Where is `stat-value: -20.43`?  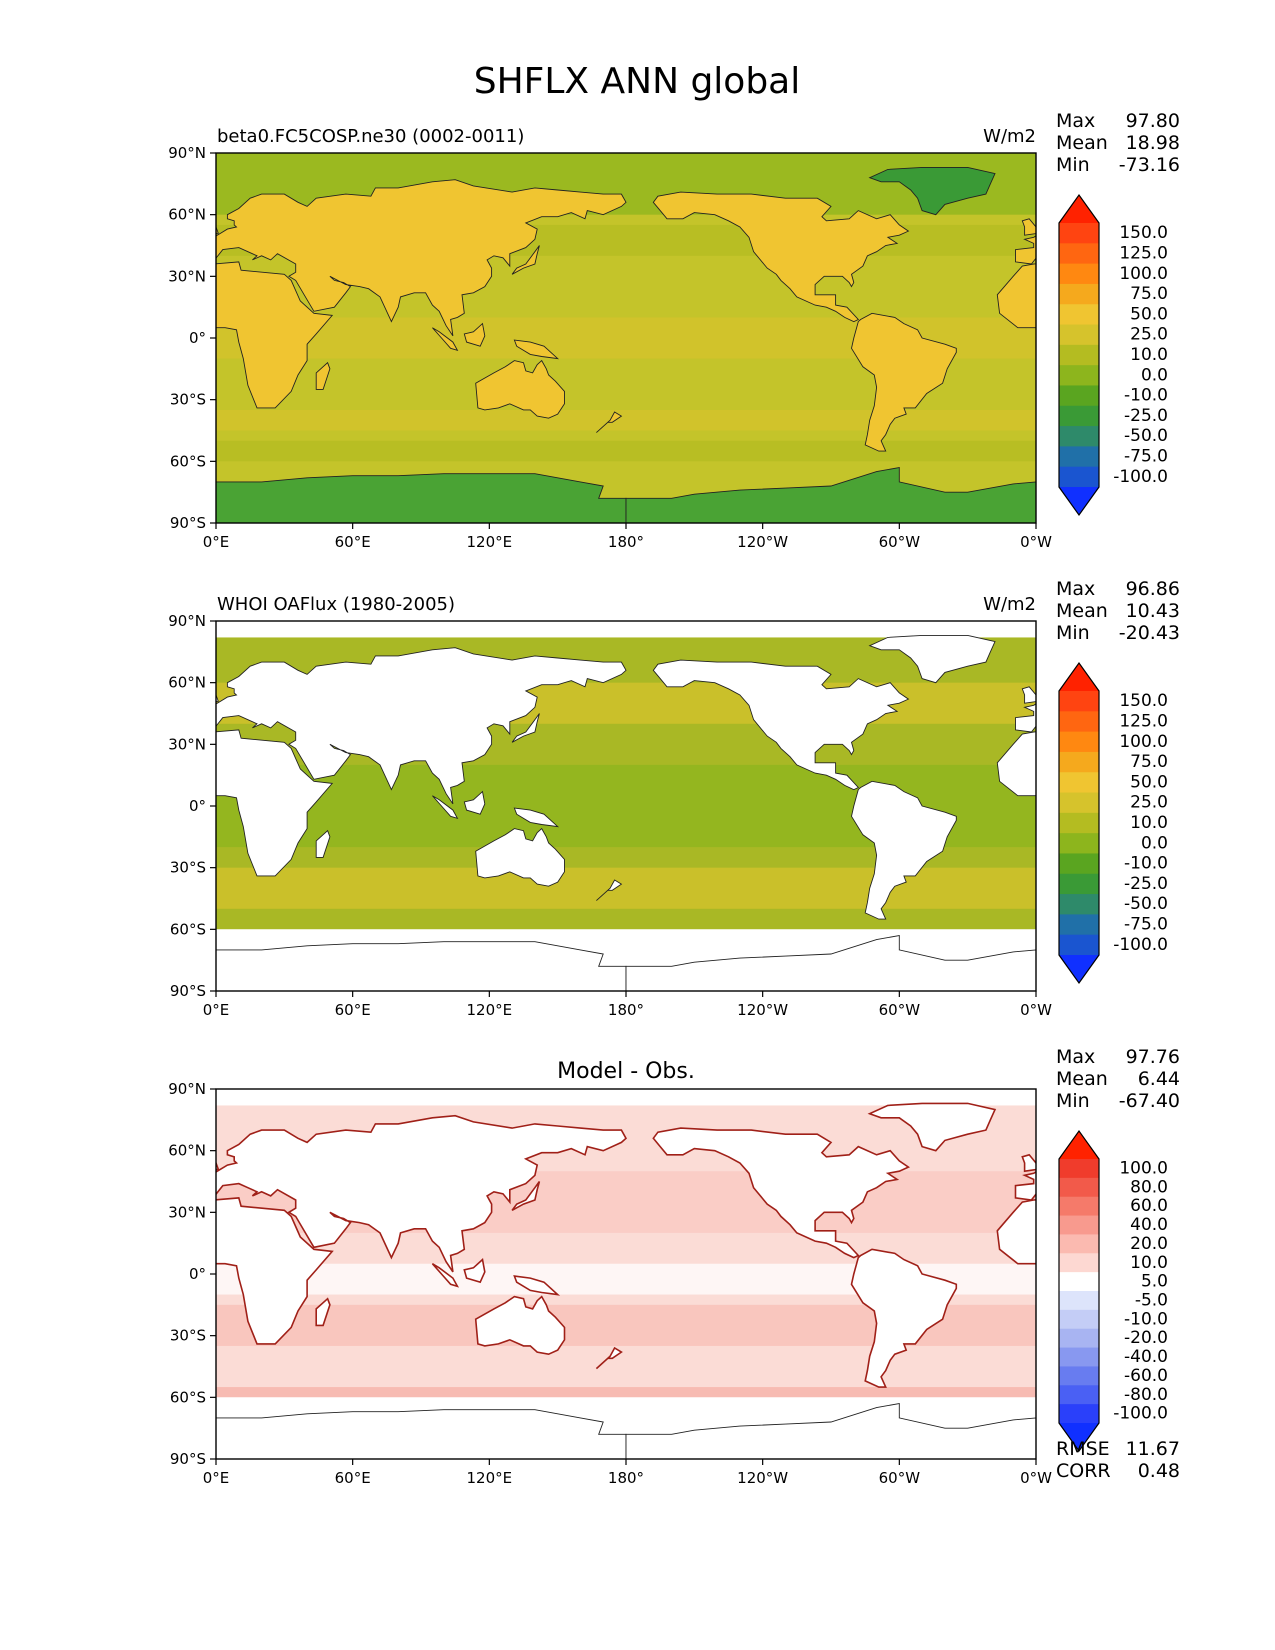
stat-value: -20.43 is located at coordinates (1149, 633).